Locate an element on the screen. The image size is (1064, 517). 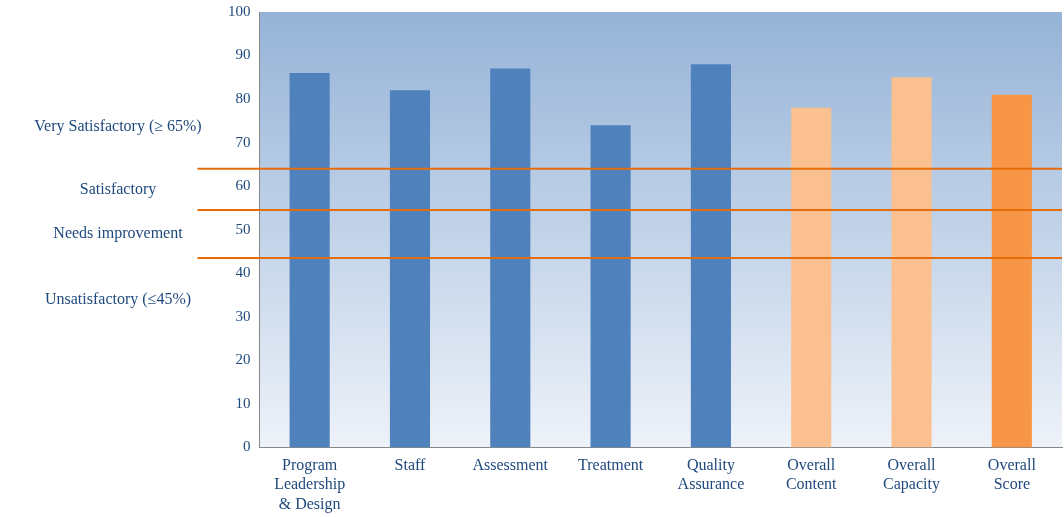
text: Satisfactory is located at coordinates (118, 188).